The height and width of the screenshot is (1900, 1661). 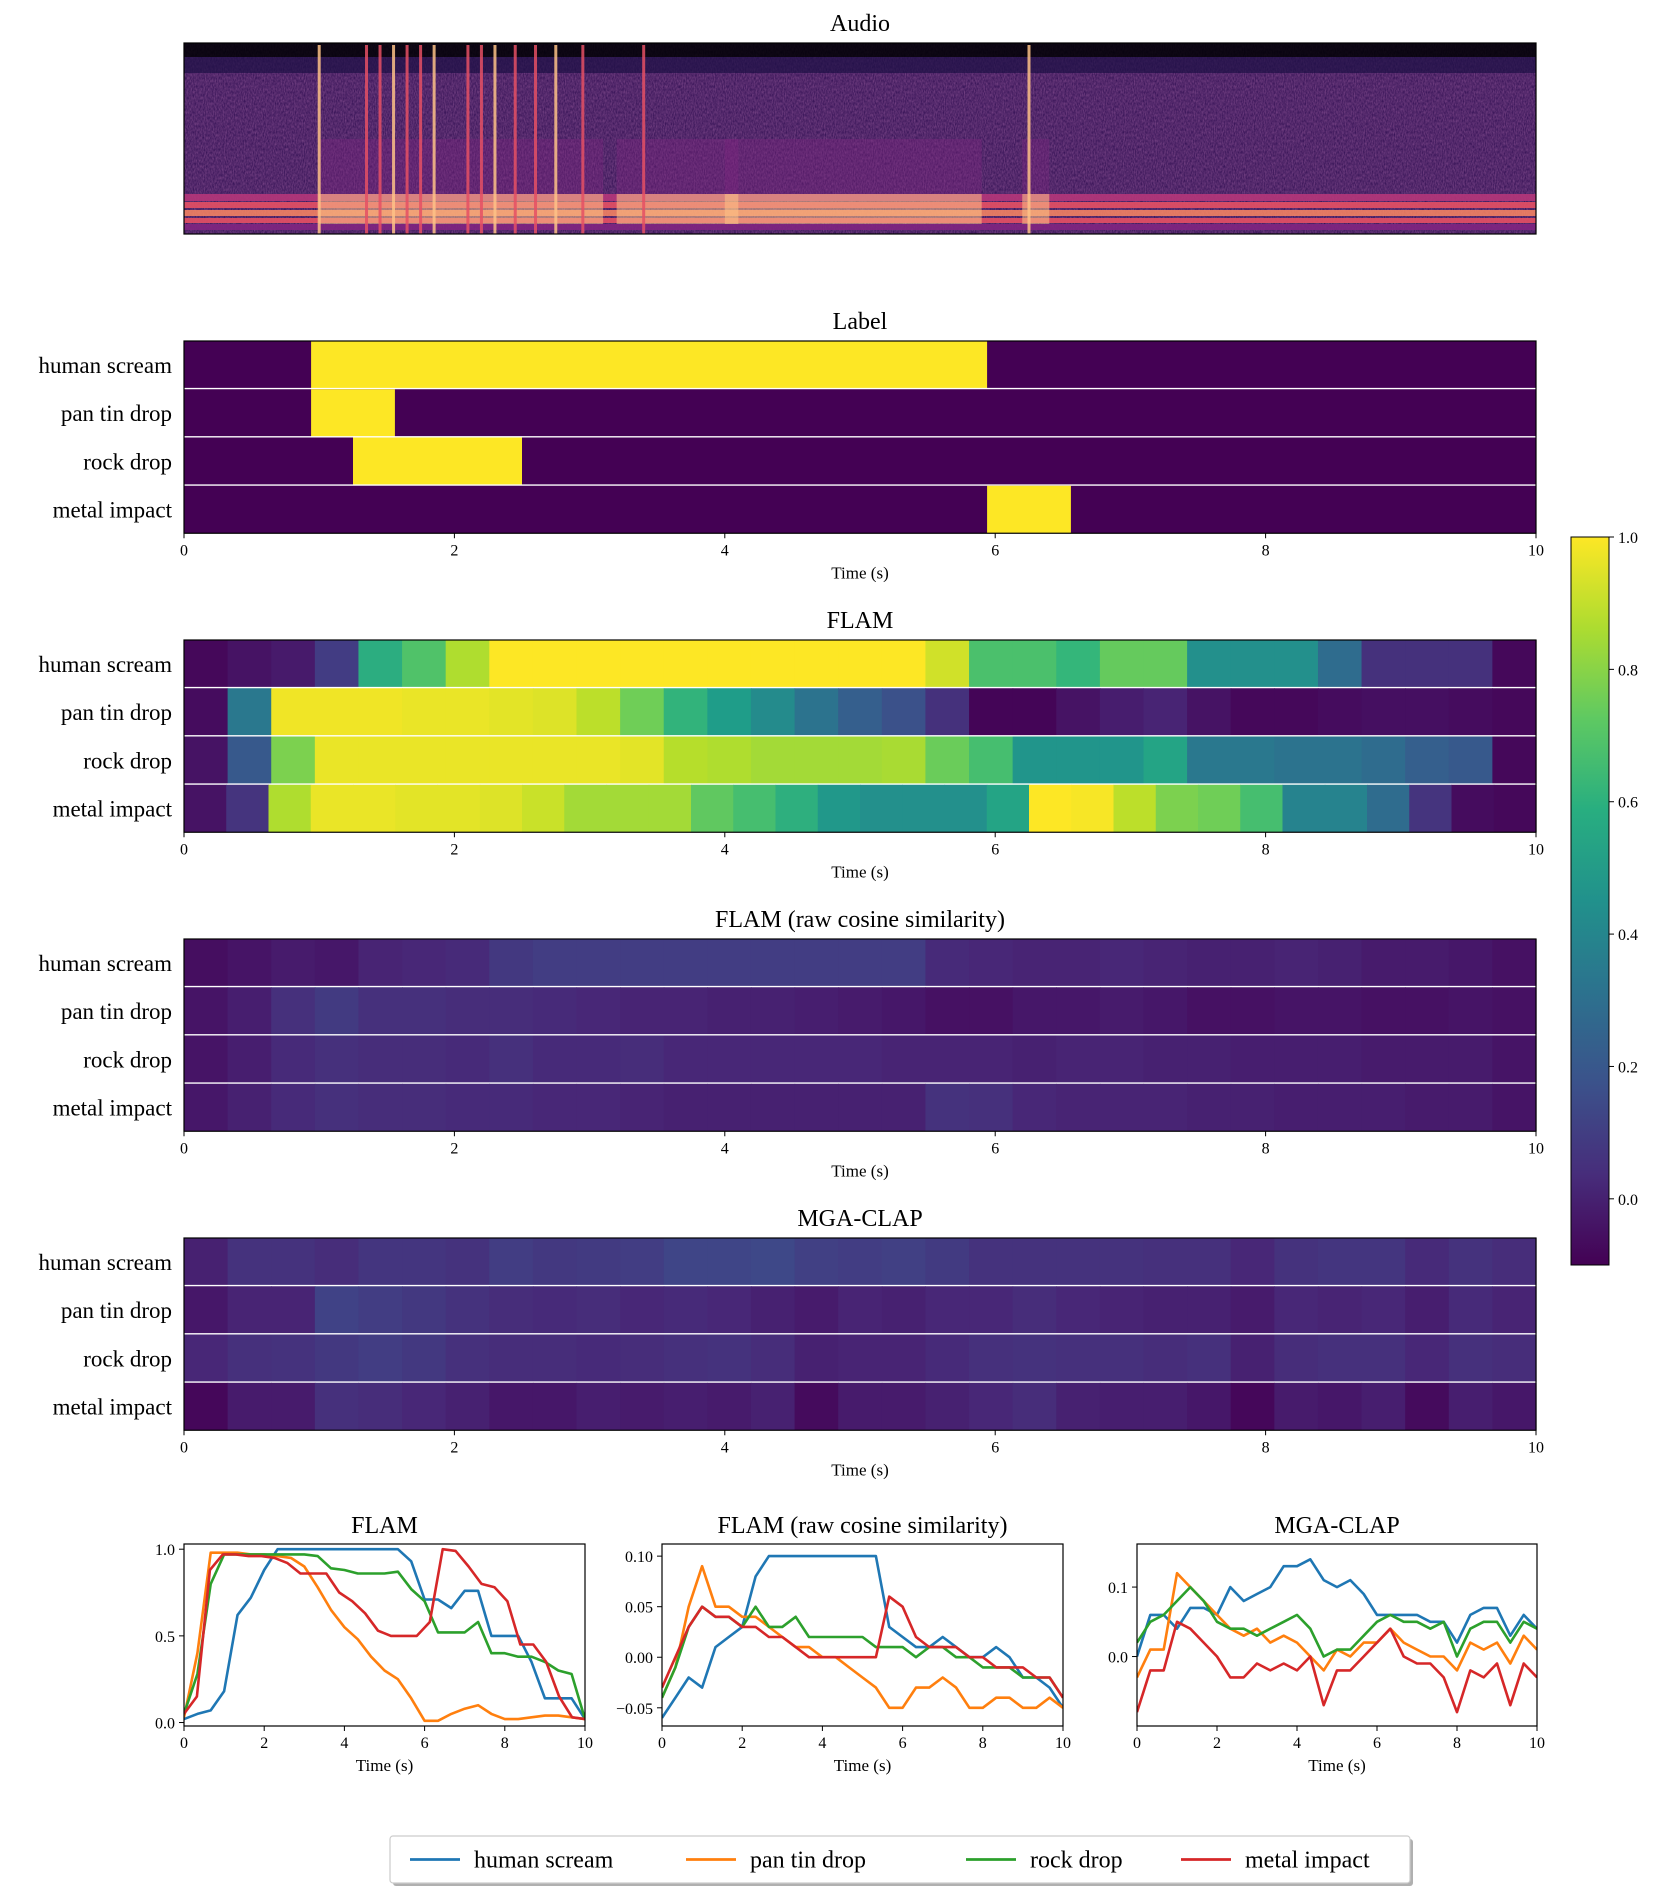 What do you see at coordinates (860, 322) in the screenshot?
I see `heatmap-title: Label` at bounding box center [860, 322].